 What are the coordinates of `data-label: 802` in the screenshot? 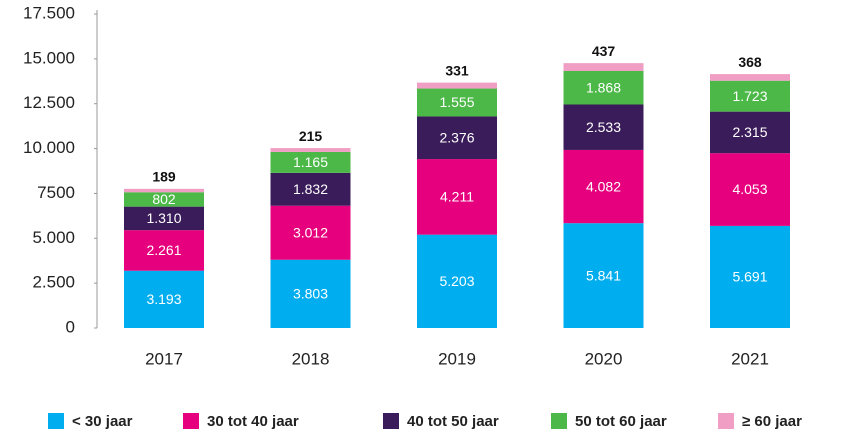 It's located at (164, 199).